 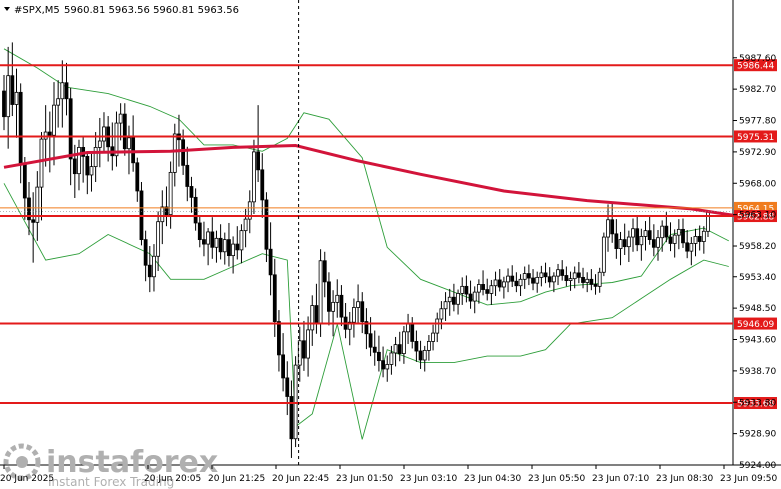 I want to click on x-tick-label: 23 Jun 09:50, so click(x=748, y=479).